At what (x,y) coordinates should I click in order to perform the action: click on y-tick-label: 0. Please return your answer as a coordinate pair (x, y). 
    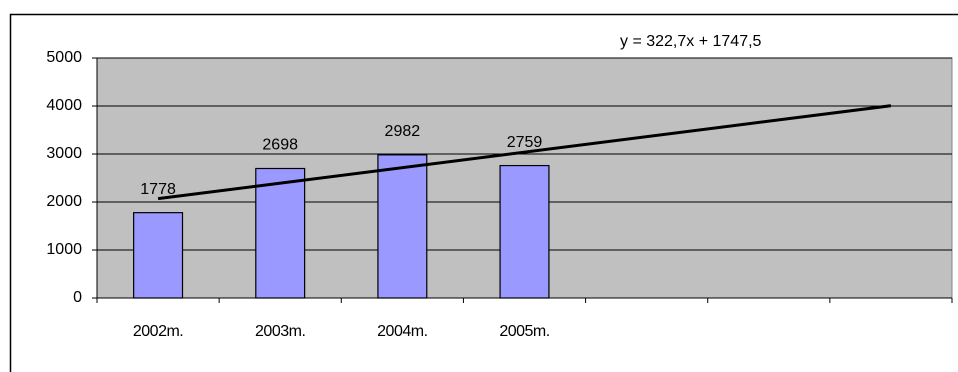
    Looking at the image, I should click on (77, 297).